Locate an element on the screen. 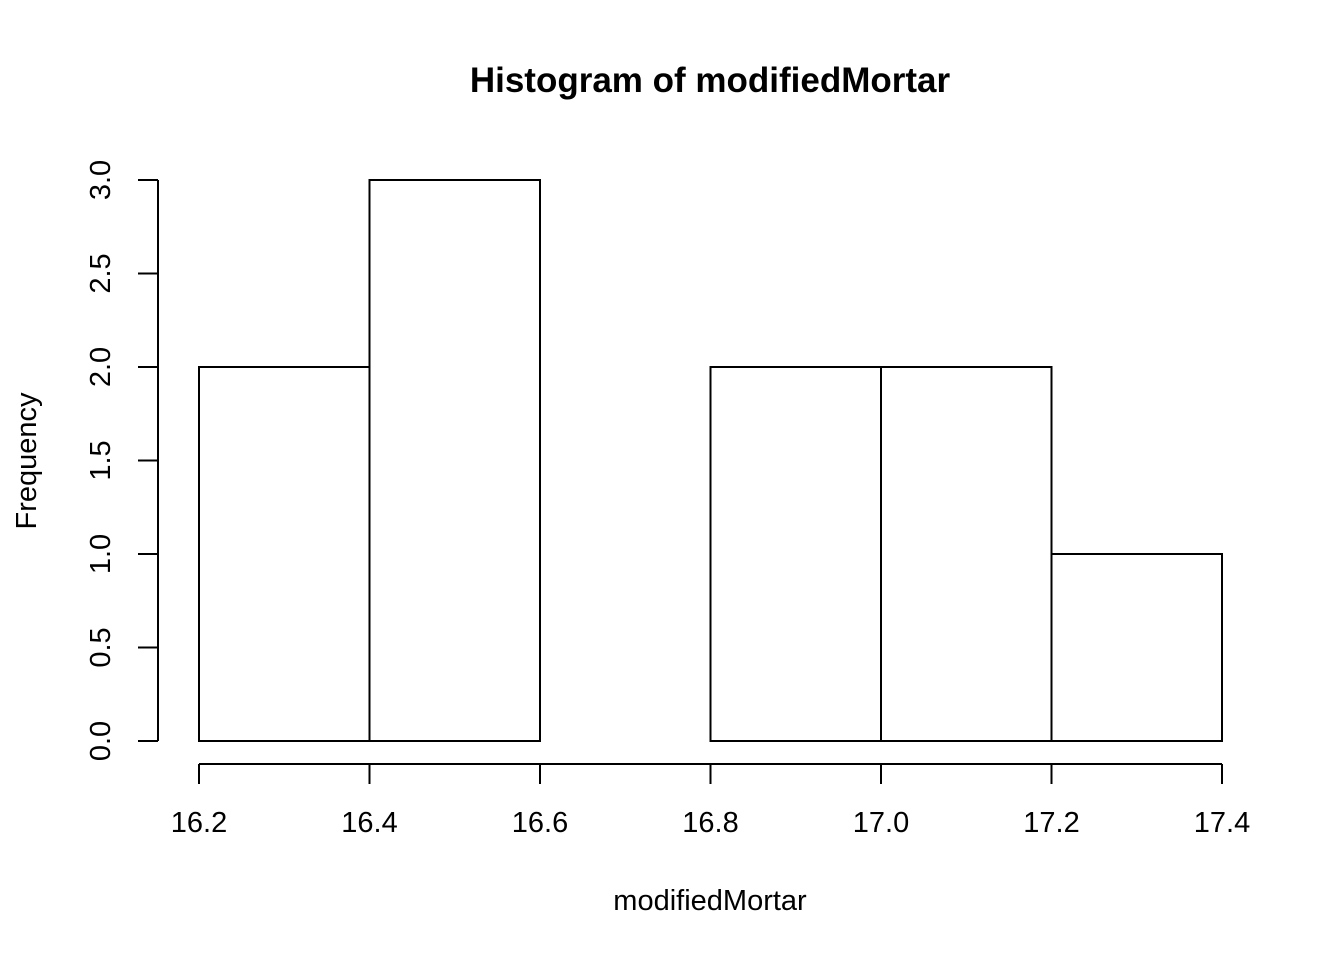  x-tick-label: 16.2 is located at coordinates (199, 823).